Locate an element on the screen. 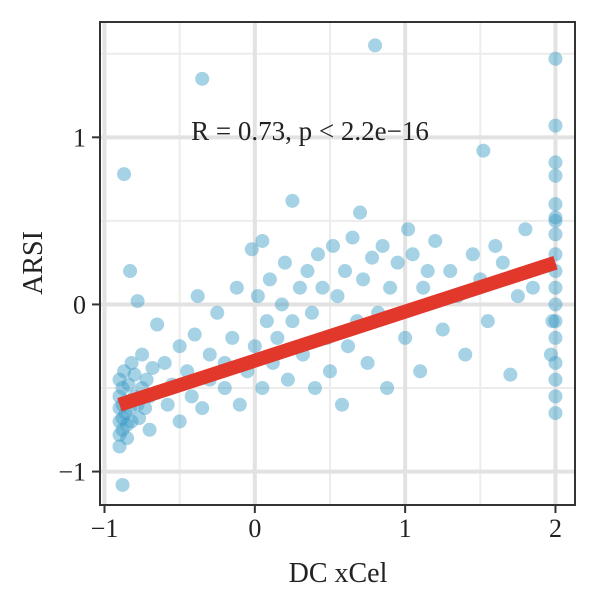 The width and height of the screenshot is (600, 609). x-tick-label: −1 is located at coordinates (105, 528).